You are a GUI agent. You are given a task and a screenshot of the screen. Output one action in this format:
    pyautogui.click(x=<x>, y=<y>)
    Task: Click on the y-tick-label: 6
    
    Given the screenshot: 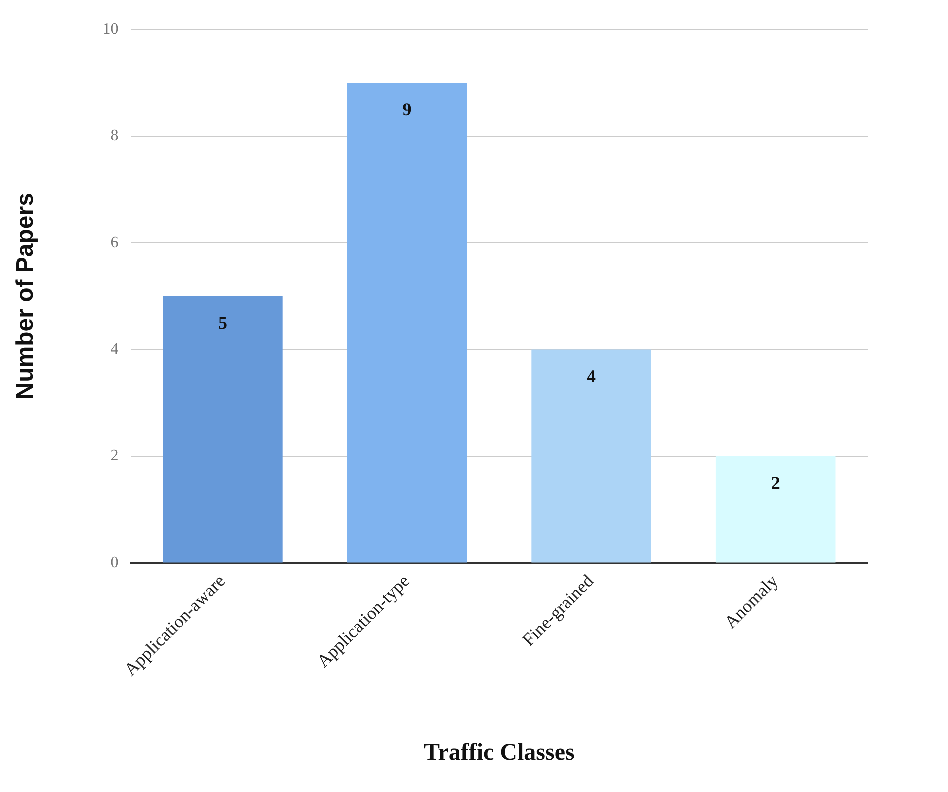 What is the action you would take?
    pyautogui.click(x=114, y=243)
    